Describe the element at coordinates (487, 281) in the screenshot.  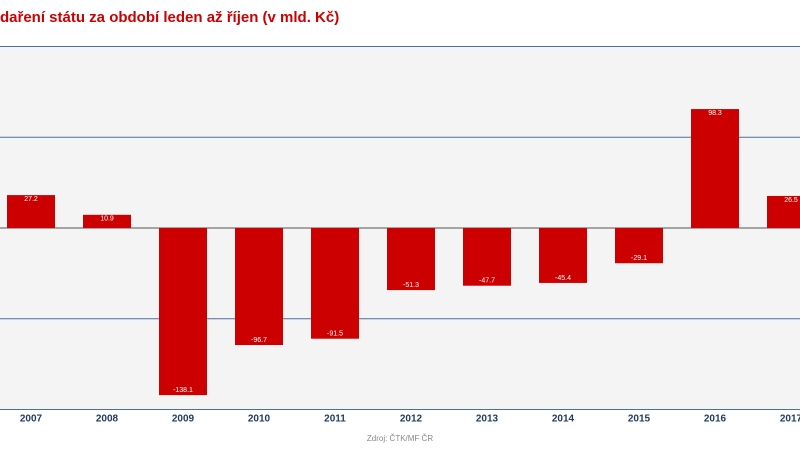
I see `value-label: -47.7` at that location.